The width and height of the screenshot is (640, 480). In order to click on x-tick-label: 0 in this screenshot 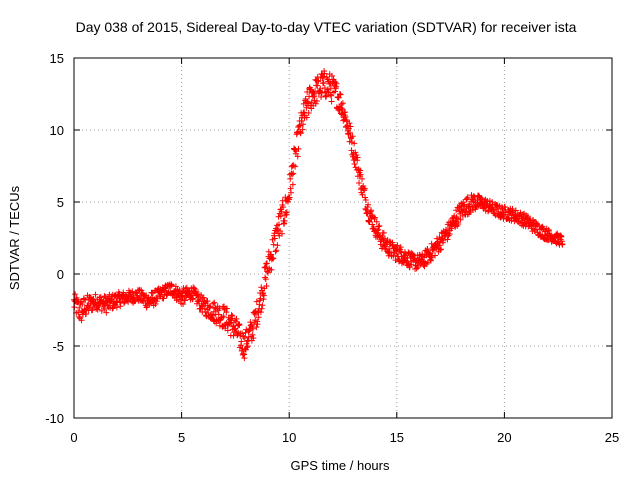, I will do `click(73, 437)`.